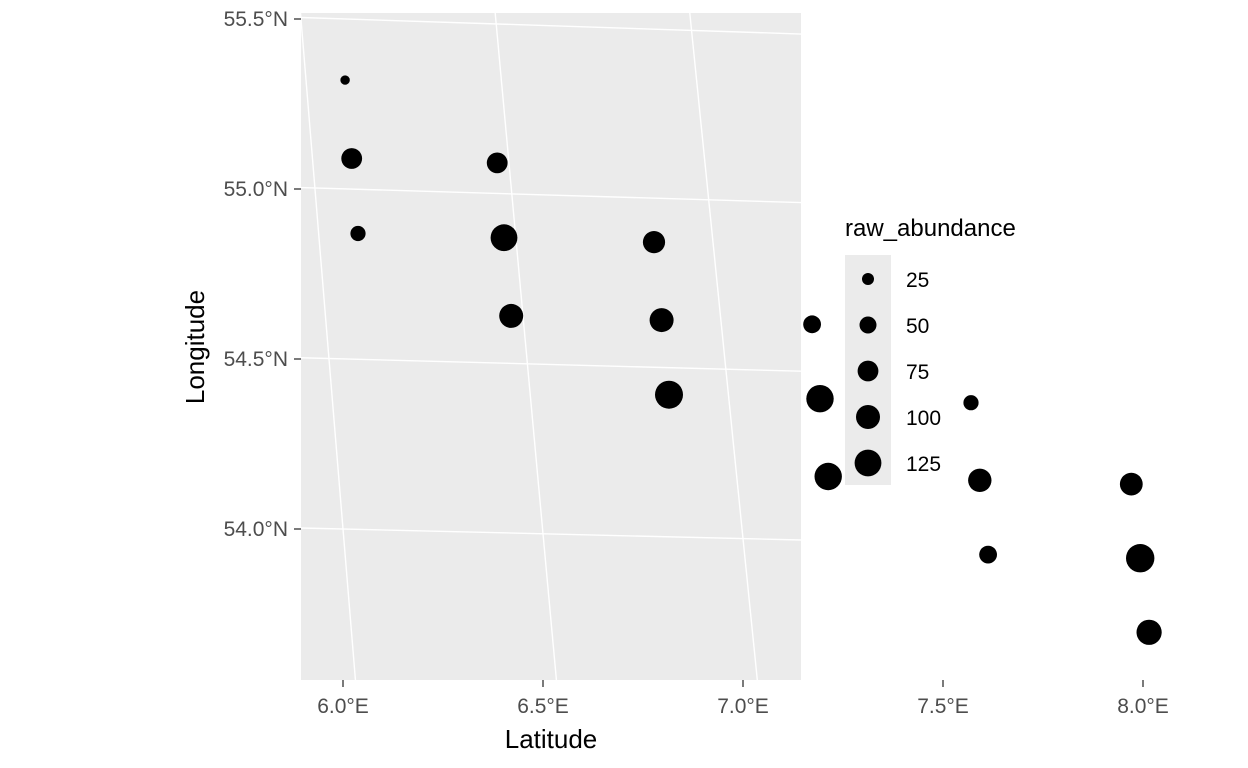 Image resolution: width=1248 pixels, height=768 pixels. I want to click on legend-title: raw_abundance, so click(930, 228).